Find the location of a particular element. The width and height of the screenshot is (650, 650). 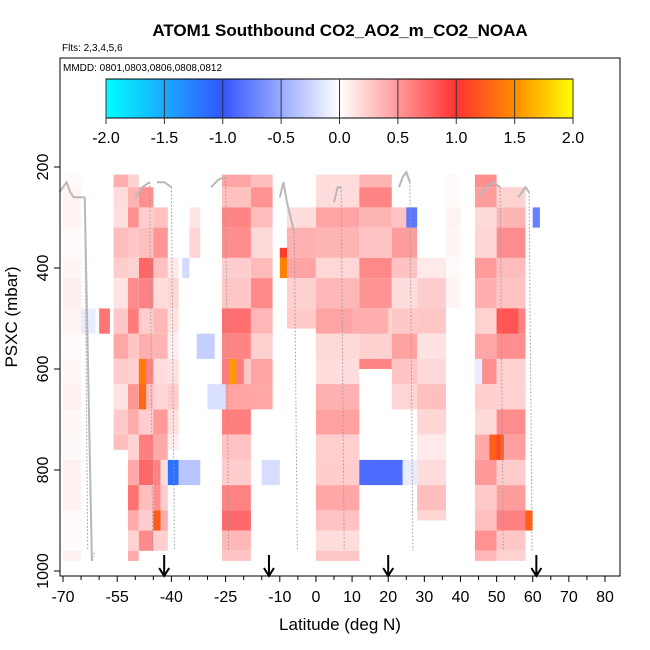

y-tick-label: 600 is located at coordinates (43, 369).